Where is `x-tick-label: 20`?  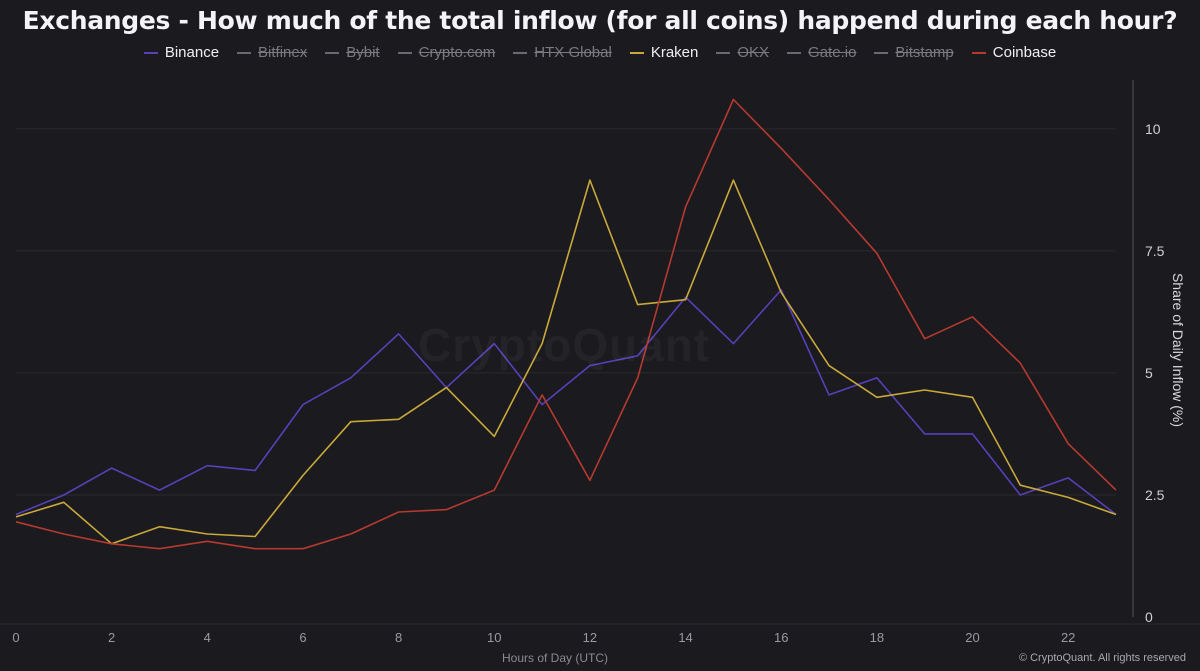 x-tick-label: 20 is located at coordinates (972, 637).